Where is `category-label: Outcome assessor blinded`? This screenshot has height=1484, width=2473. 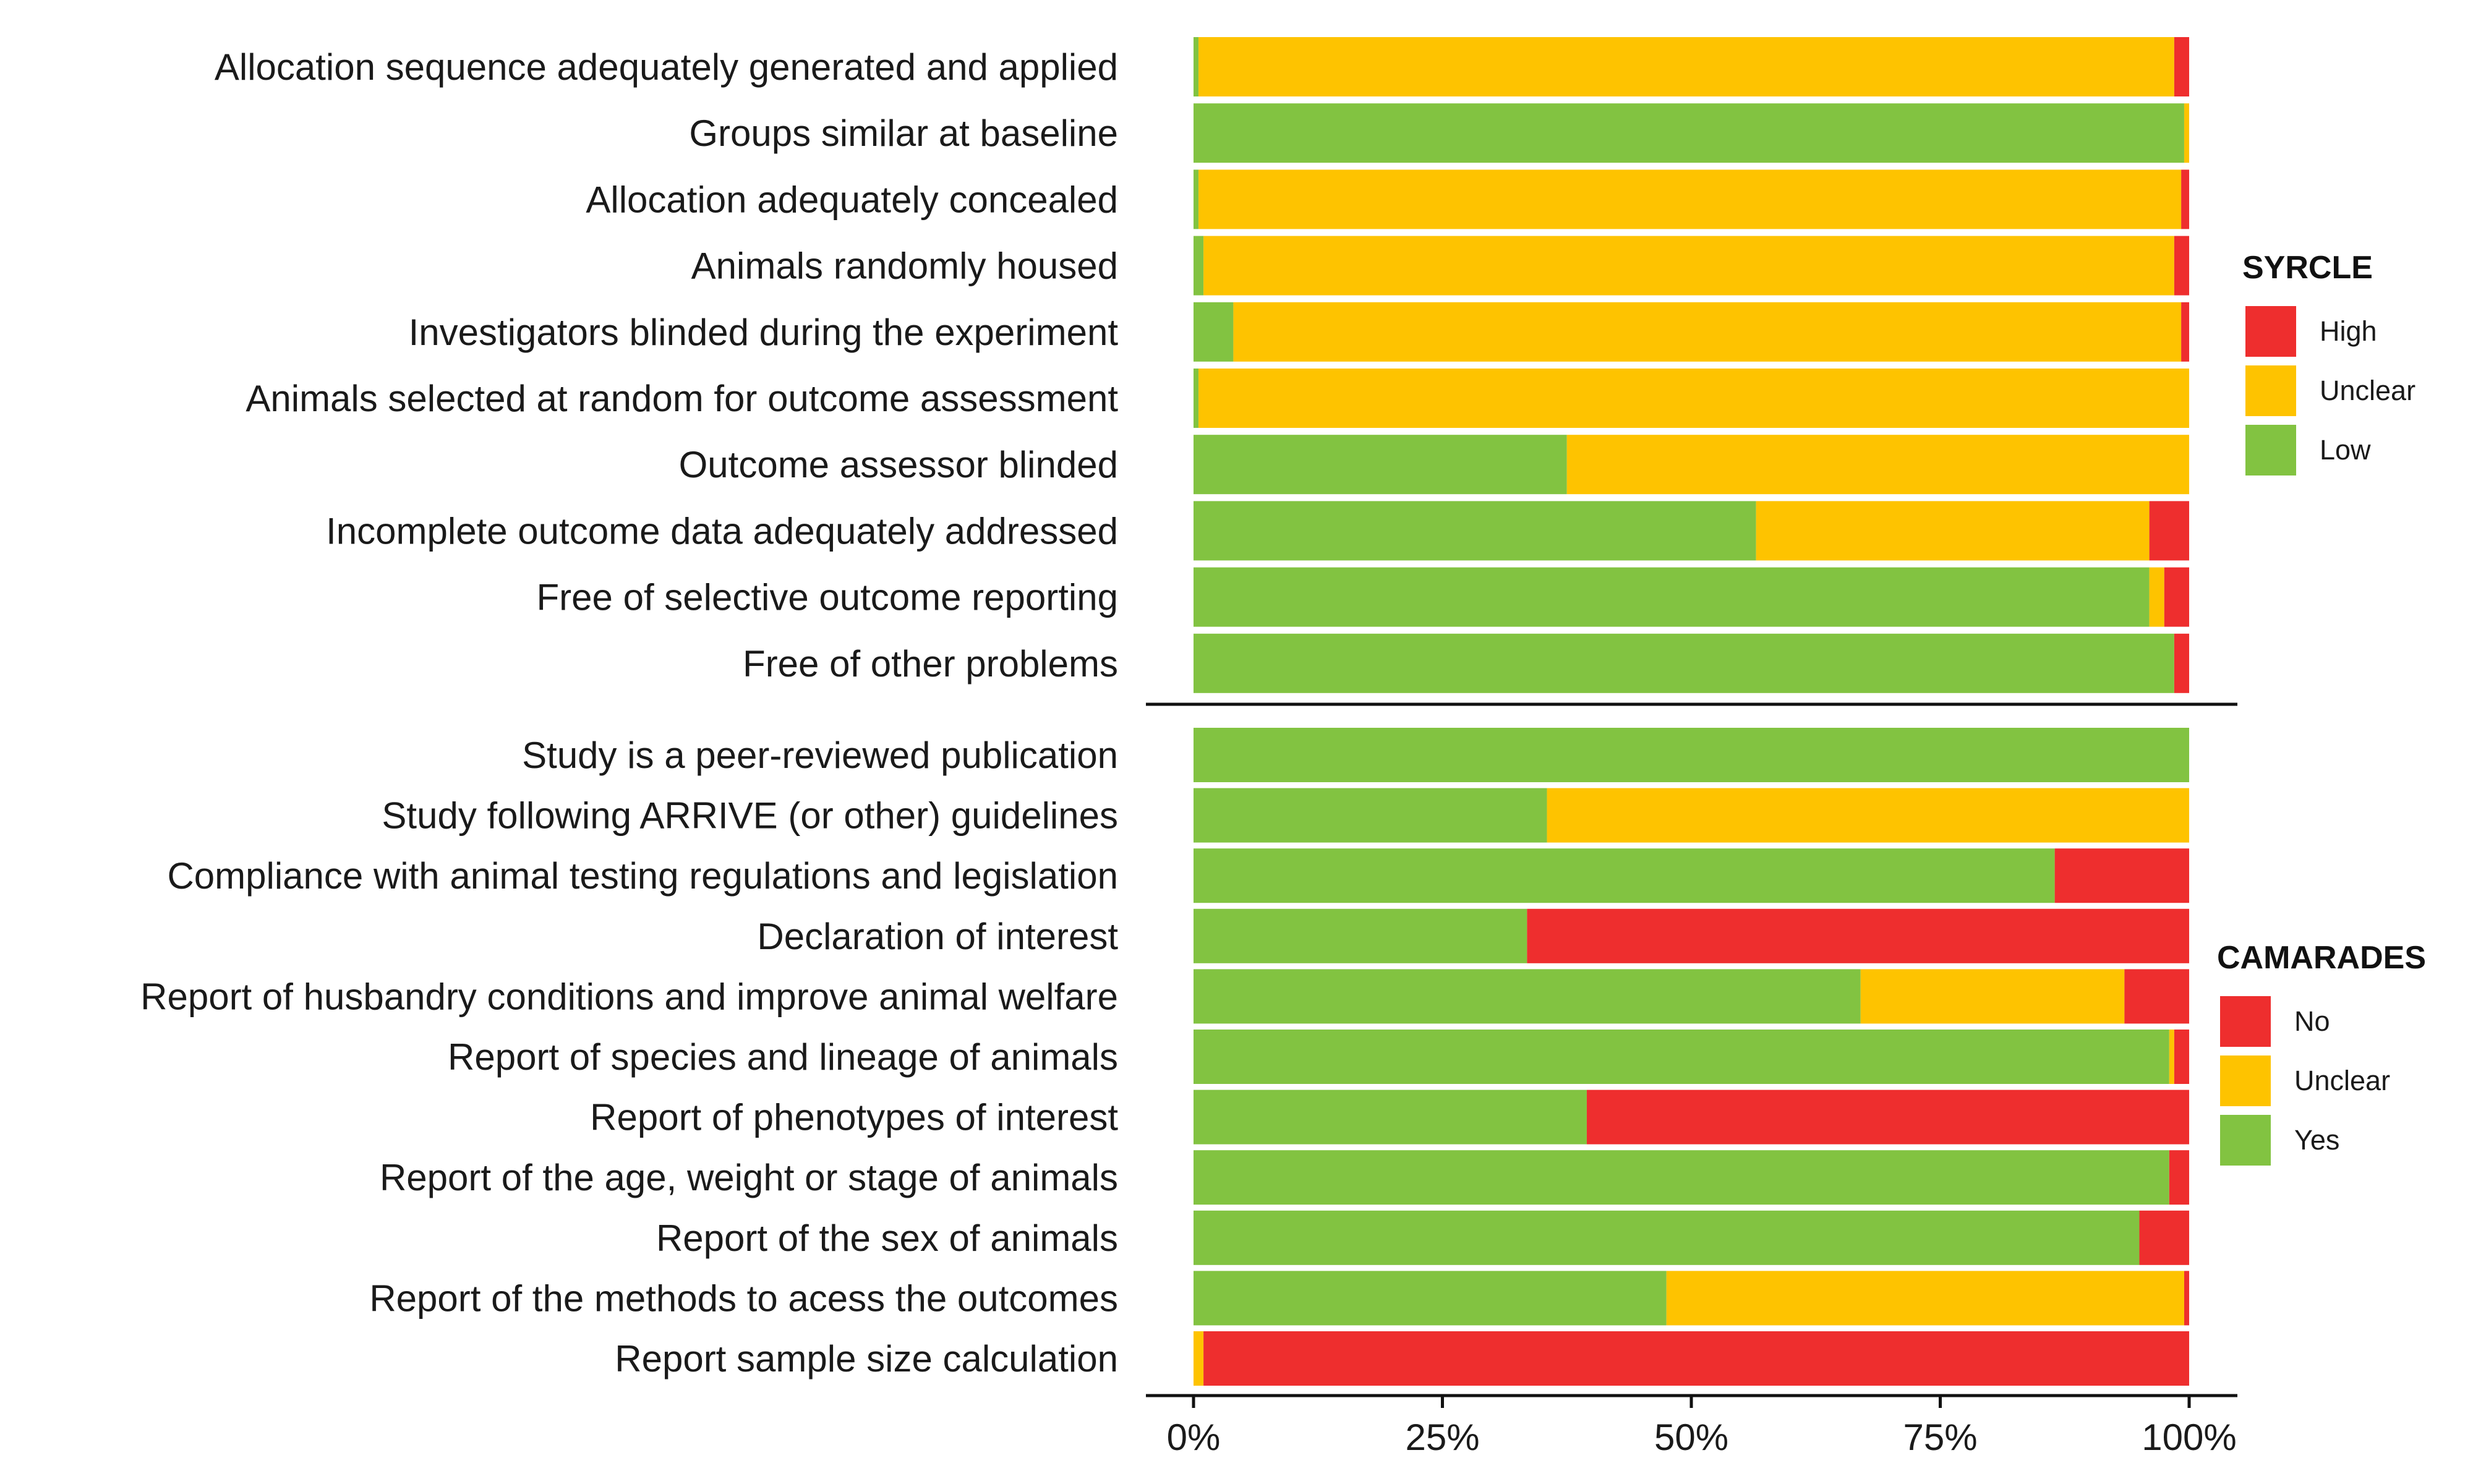
category-label: Outcome assessor blinded is located at coordinates (899, 464).